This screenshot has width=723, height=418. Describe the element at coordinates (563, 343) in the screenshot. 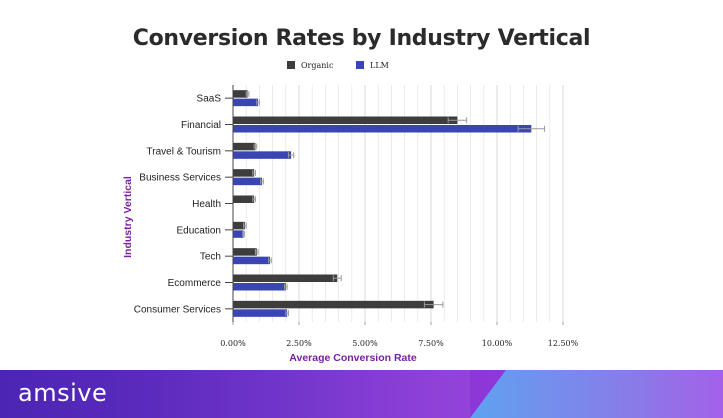

I see `x-tick-label: 12.50%` at that location.